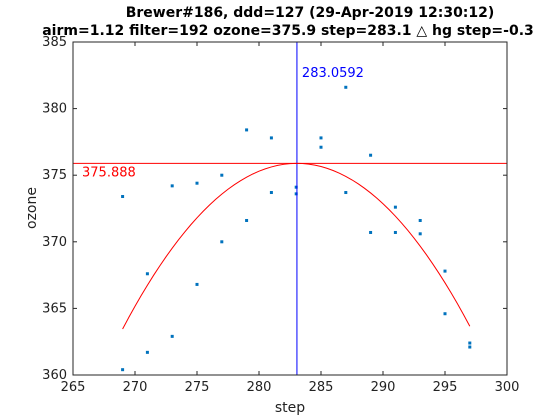  What do you see at coordinates (73, 387) in the screenshot?
I see `x-tick-label: 265` at bounding box center [73, 387].